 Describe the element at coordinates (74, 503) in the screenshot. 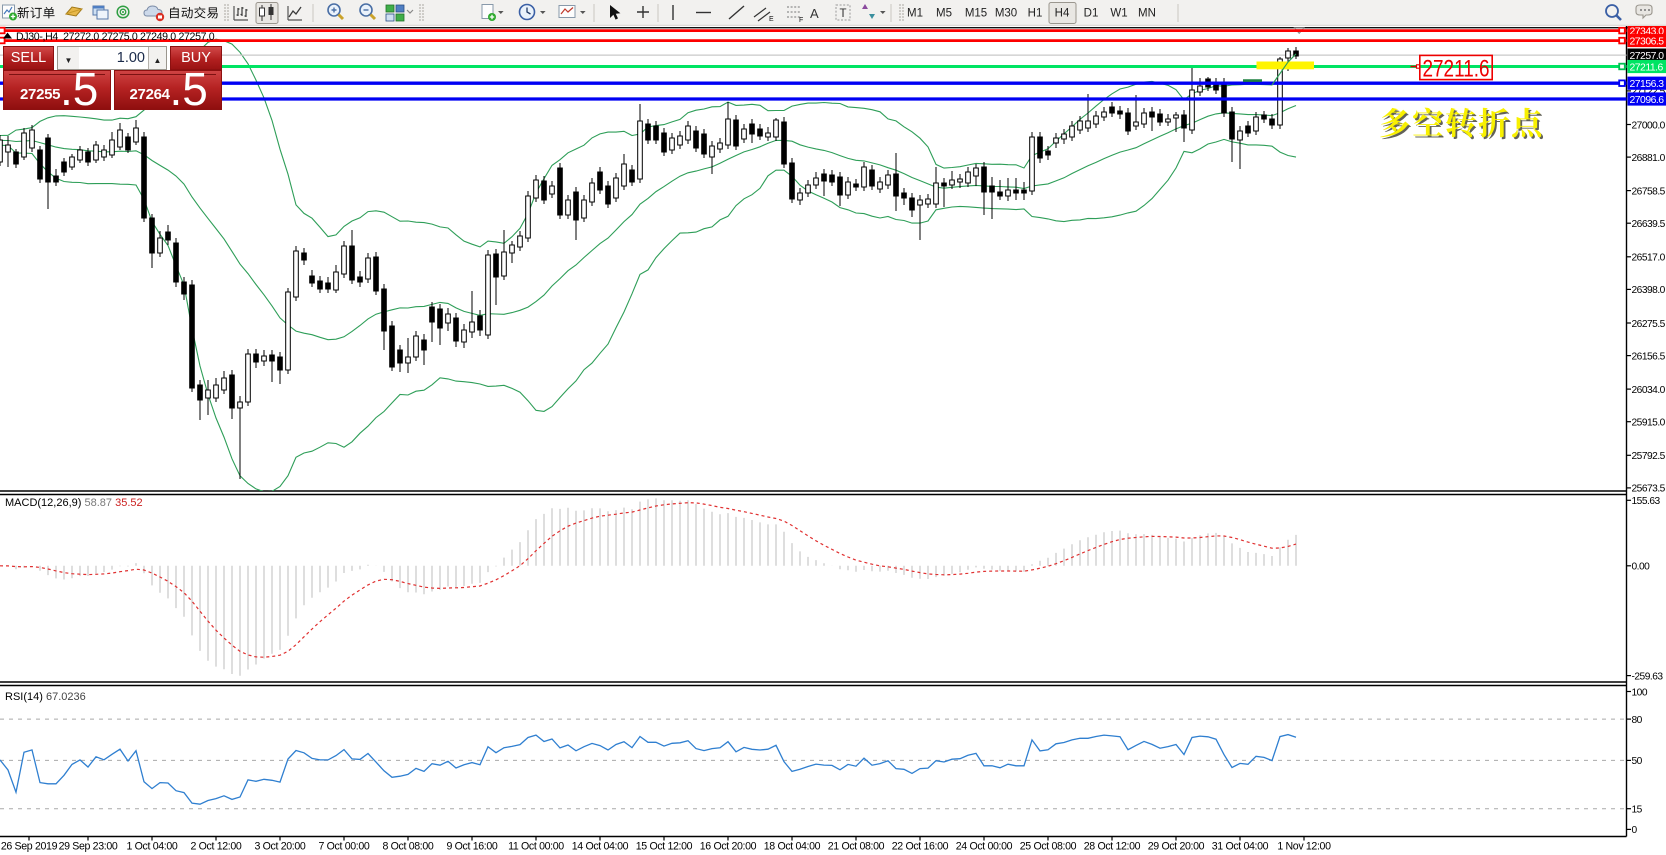

I see `svg-text: MACD(12,26,9) 58.87 35.52` at that location.